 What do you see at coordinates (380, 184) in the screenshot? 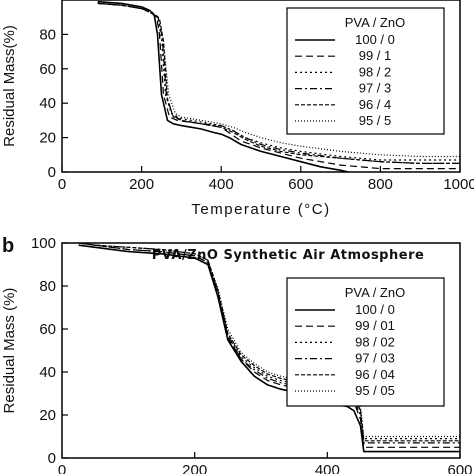
I see `x-tick-label: 800` at bounding box center [380, 184].